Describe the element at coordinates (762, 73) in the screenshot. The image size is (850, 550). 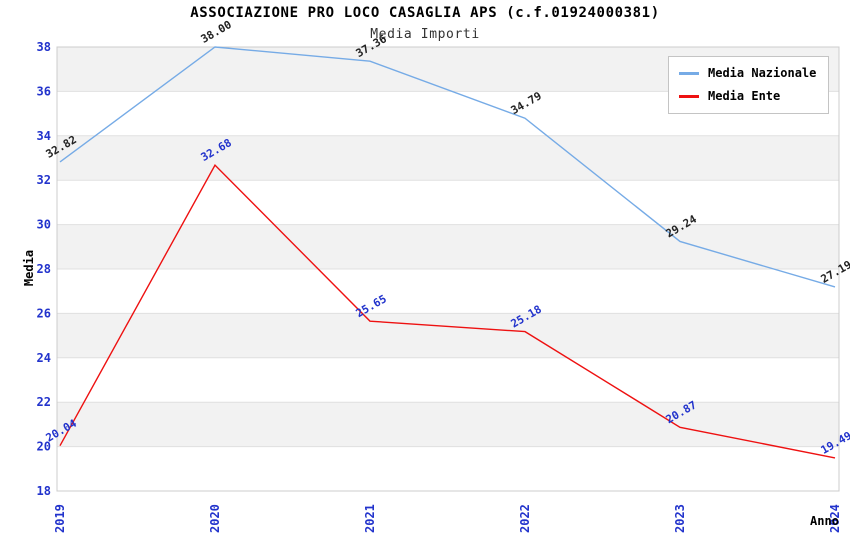
I see `legend-label-media-nazionale: Media Nazionale` at that location.